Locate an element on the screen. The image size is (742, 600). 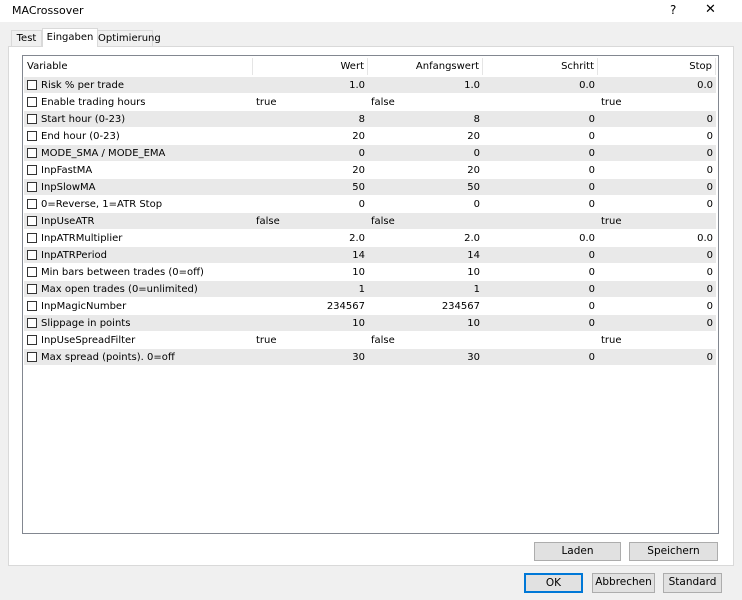
tab: Test is located at coordinates (26, 38).